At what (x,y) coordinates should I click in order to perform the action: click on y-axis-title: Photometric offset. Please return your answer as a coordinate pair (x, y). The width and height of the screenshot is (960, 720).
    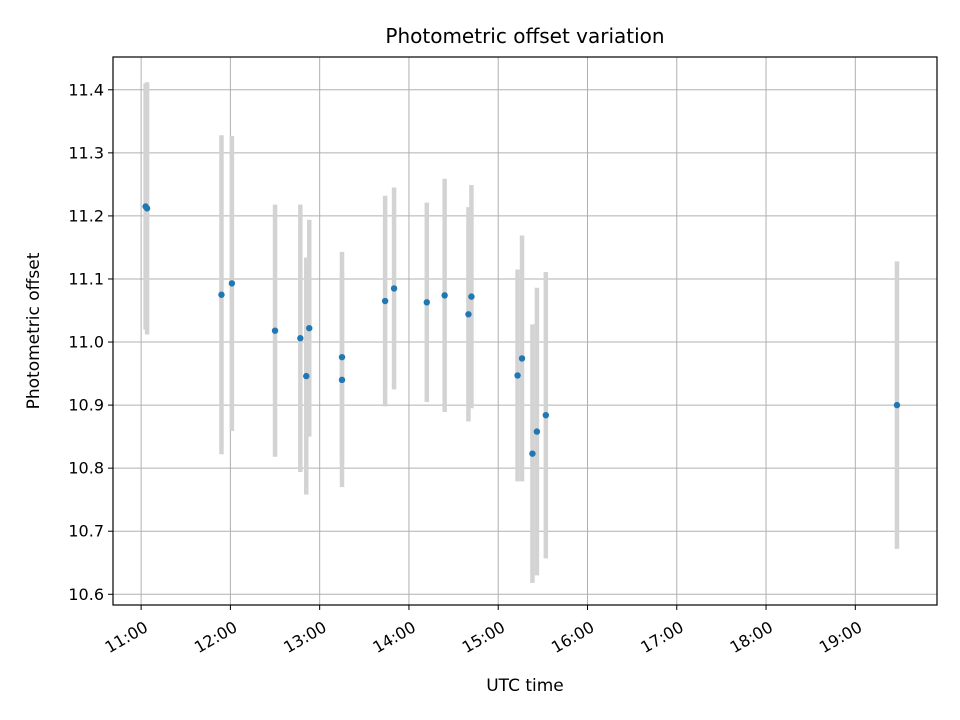
    Looking at the image, I should click on (34, 330).